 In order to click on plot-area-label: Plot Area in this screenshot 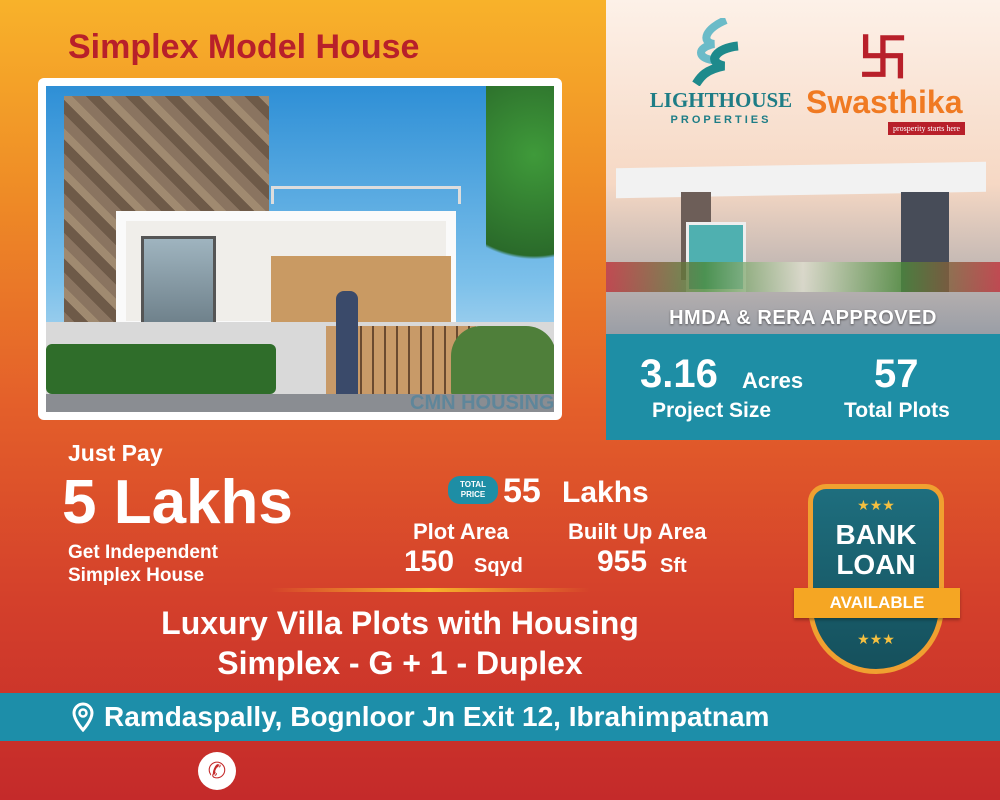, I will do `click(461, 531)`.